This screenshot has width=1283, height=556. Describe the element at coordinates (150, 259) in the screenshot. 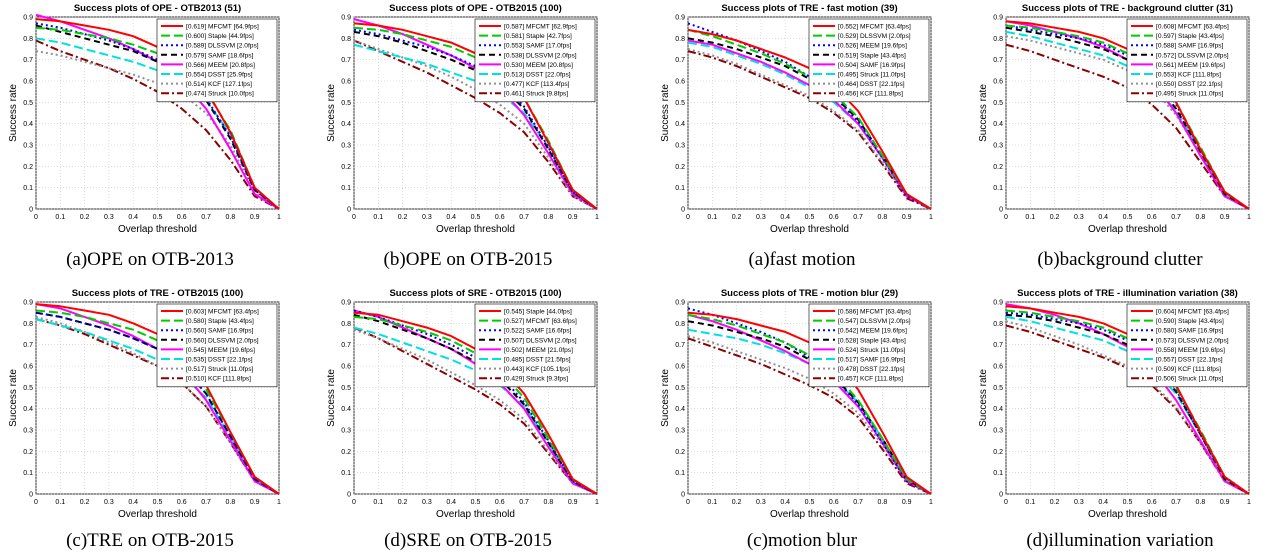

I see `caption-ope-otb2013: (a)OPE on OTB-2013` at that location.